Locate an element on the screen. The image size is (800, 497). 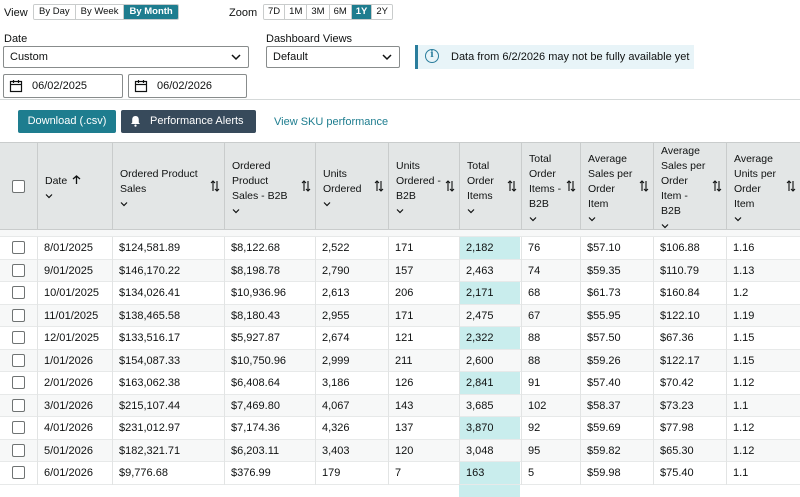
select-all-checkbox is located at coordinates (18, 186).